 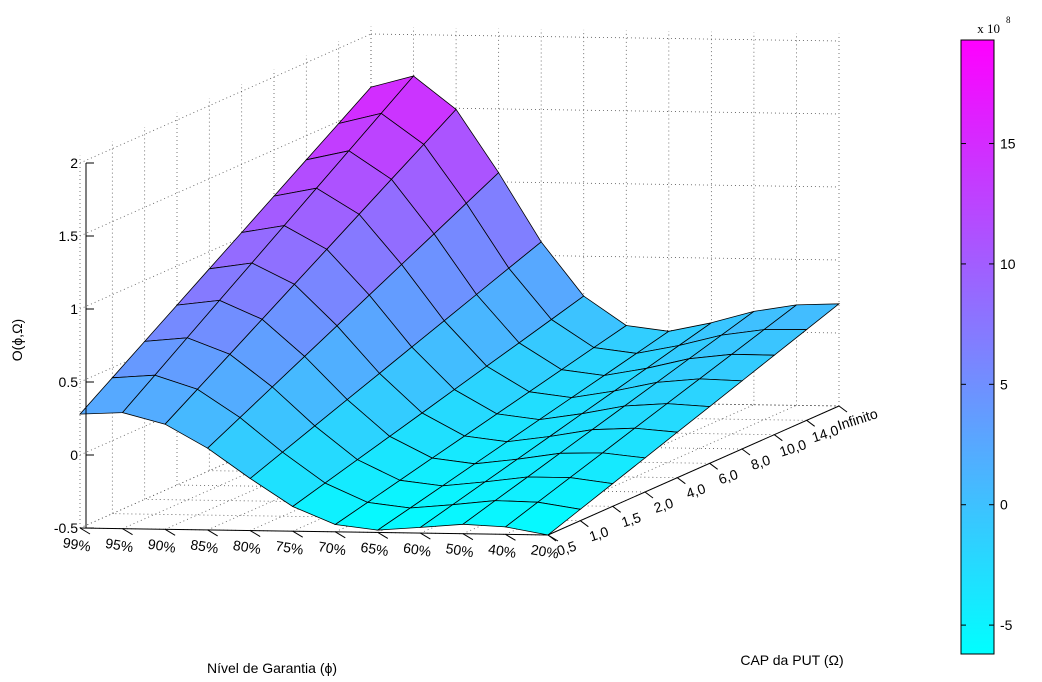 I want to click on y-tick-label: 4,0, so click(x=696, y=490).